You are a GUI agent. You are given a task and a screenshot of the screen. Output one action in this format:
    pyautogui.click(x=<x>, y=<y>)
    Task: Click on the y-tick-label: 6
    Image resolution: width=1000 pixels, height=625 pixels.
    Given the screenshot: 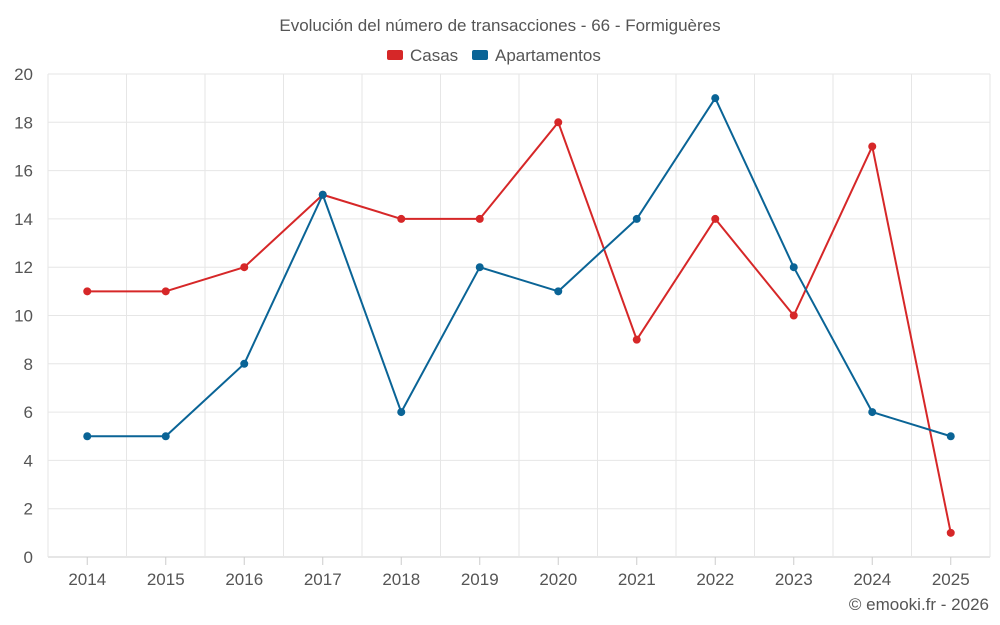 What is the action you would take?
    pyautogui.click(x=28, y=412)
    